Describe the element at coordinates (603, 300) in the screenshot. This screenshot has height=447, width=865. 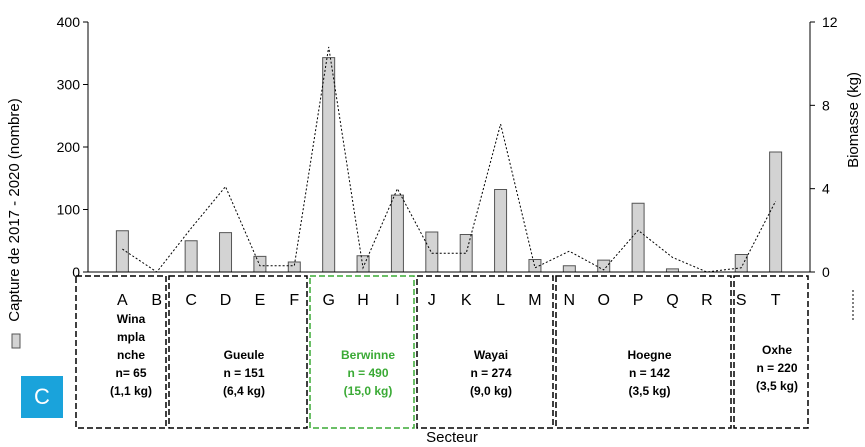
I see `category-label: O` at that location.